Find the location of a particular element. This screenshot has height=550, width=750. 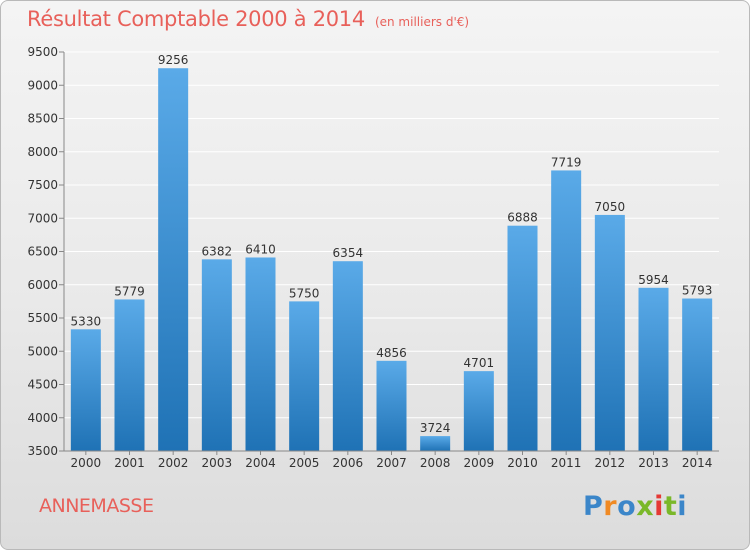

x-tick-label: 2014 is located at coordinates (697, 463).